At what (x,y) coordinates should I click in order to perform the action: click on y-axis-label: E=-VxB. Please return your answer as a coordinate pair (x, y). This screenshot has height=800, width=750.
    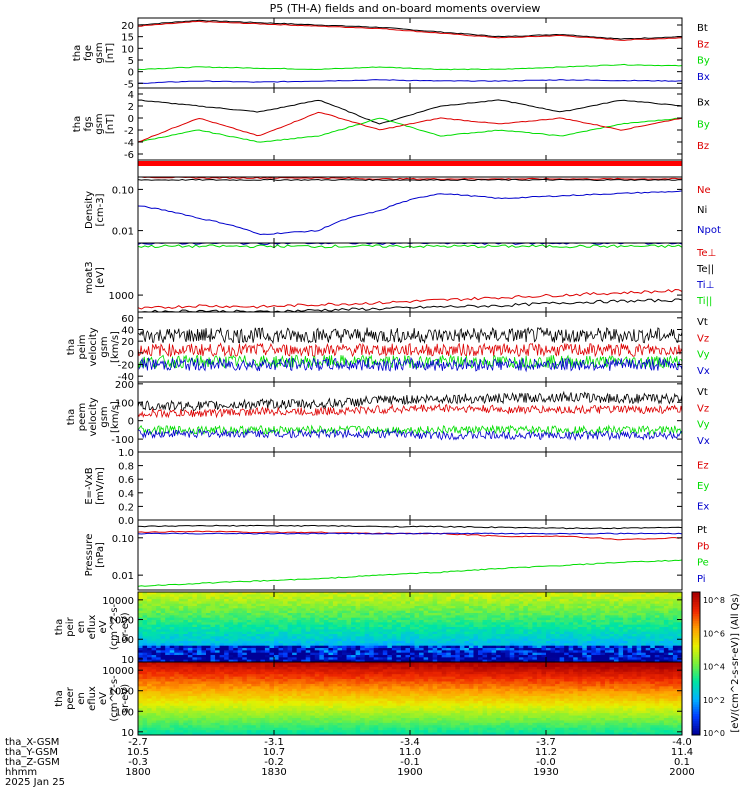
    Looking at the image, I should click on (89, 485).